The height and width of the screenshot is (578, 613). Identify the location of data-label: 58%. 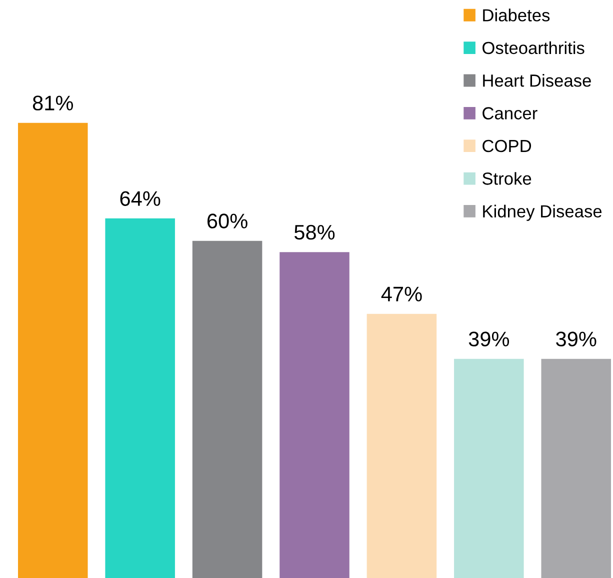
(314, 232).